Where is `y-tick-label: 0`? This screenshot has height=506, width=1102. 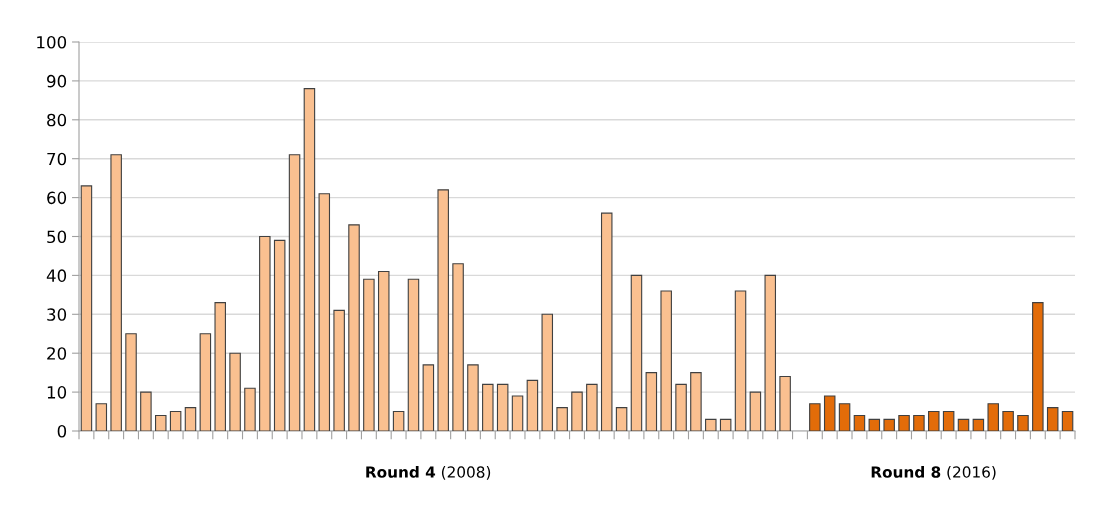 y-tick-label: 0 is located at coordinates (62, 431).